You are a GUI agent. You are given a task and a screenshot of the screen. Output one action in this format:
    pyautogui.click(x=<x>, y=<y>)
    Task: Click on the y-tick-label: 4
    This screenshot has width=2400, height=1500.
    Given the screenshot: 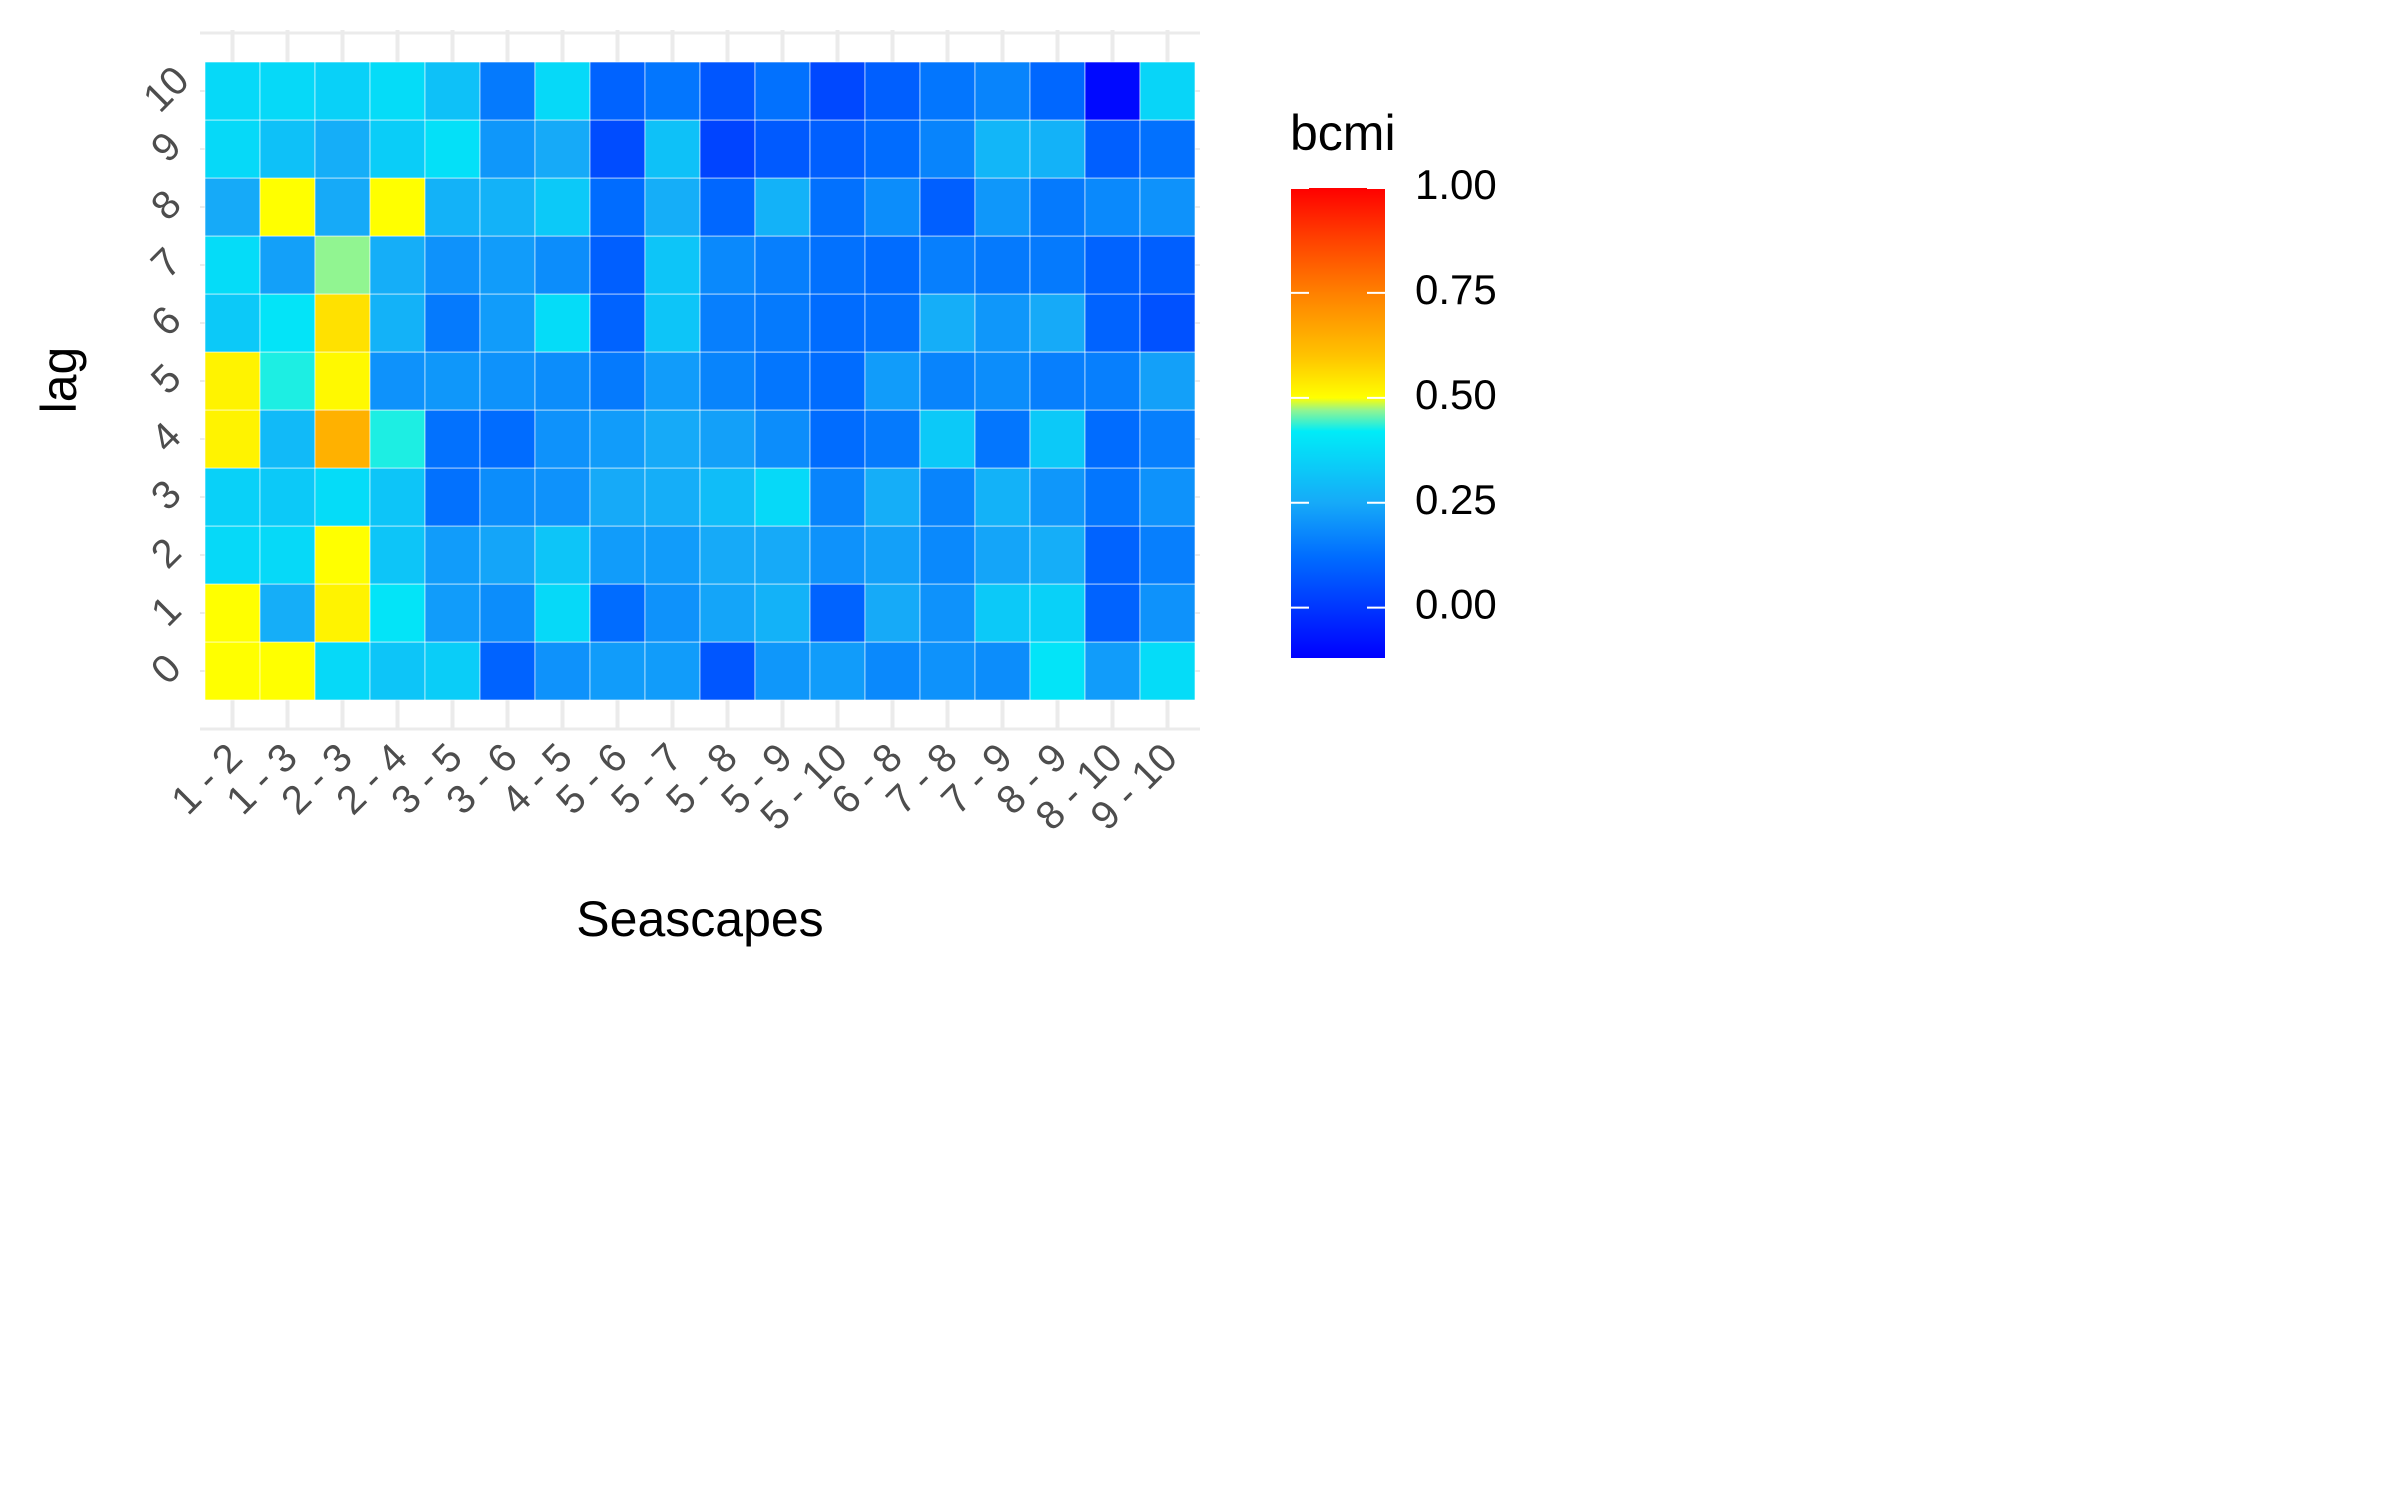 What is the action you would take?
    pyautogui.click(x=166, y=437)
    